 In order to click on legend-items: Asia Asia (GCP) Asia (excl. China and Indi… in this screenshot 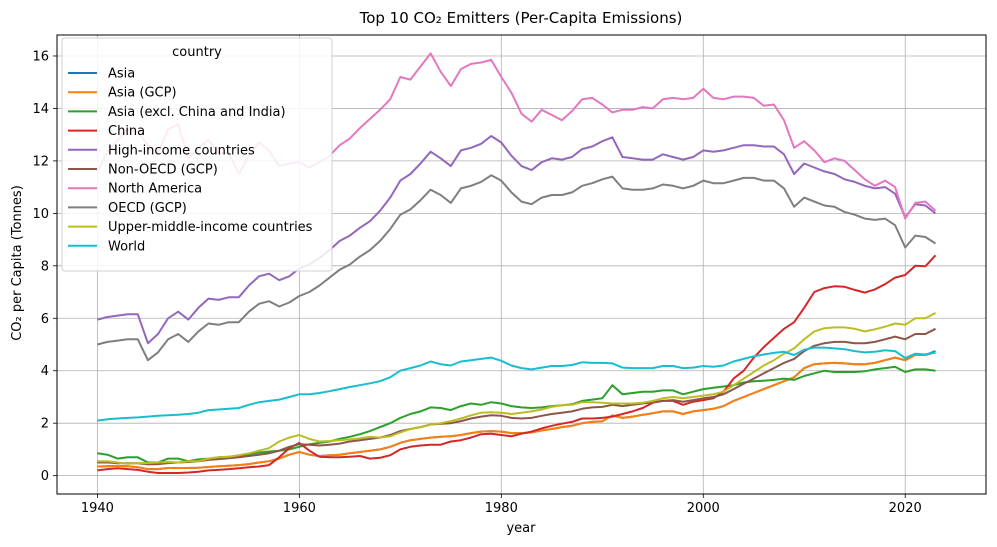, I will do `click(190, 160)`.